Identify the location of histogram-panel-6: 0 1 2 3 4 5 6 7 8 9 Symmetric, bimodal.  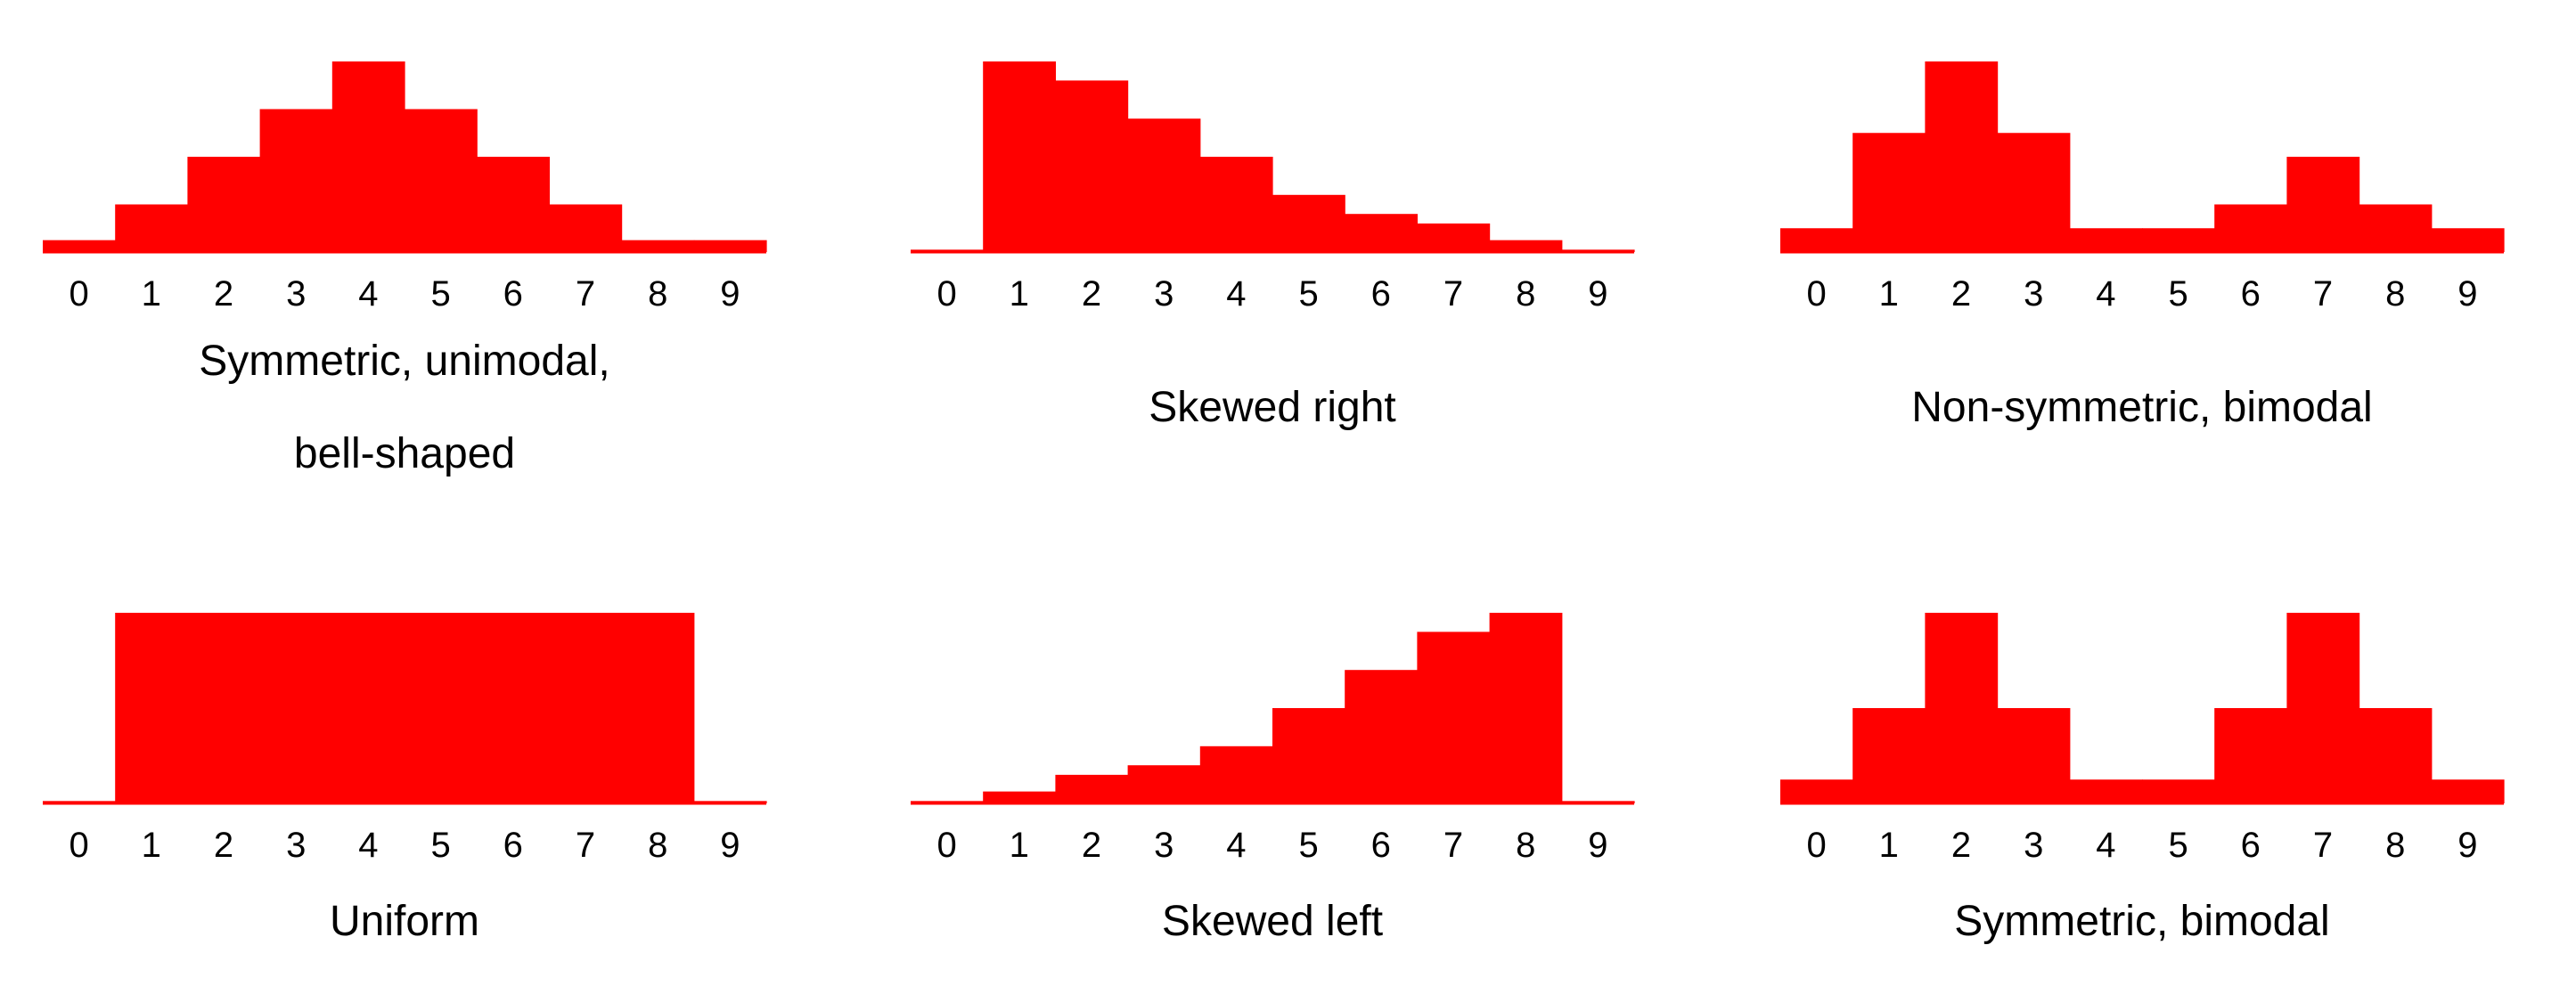
(2142, 779).